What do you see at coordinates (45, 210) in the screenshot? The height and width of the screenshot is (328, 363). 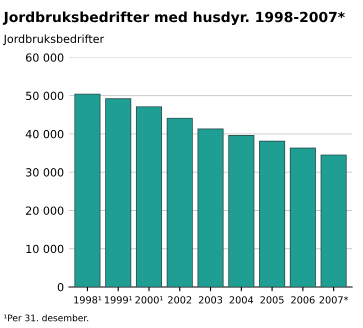 I see `y-tick-label: 20 000` at bounding box center [45, 210].